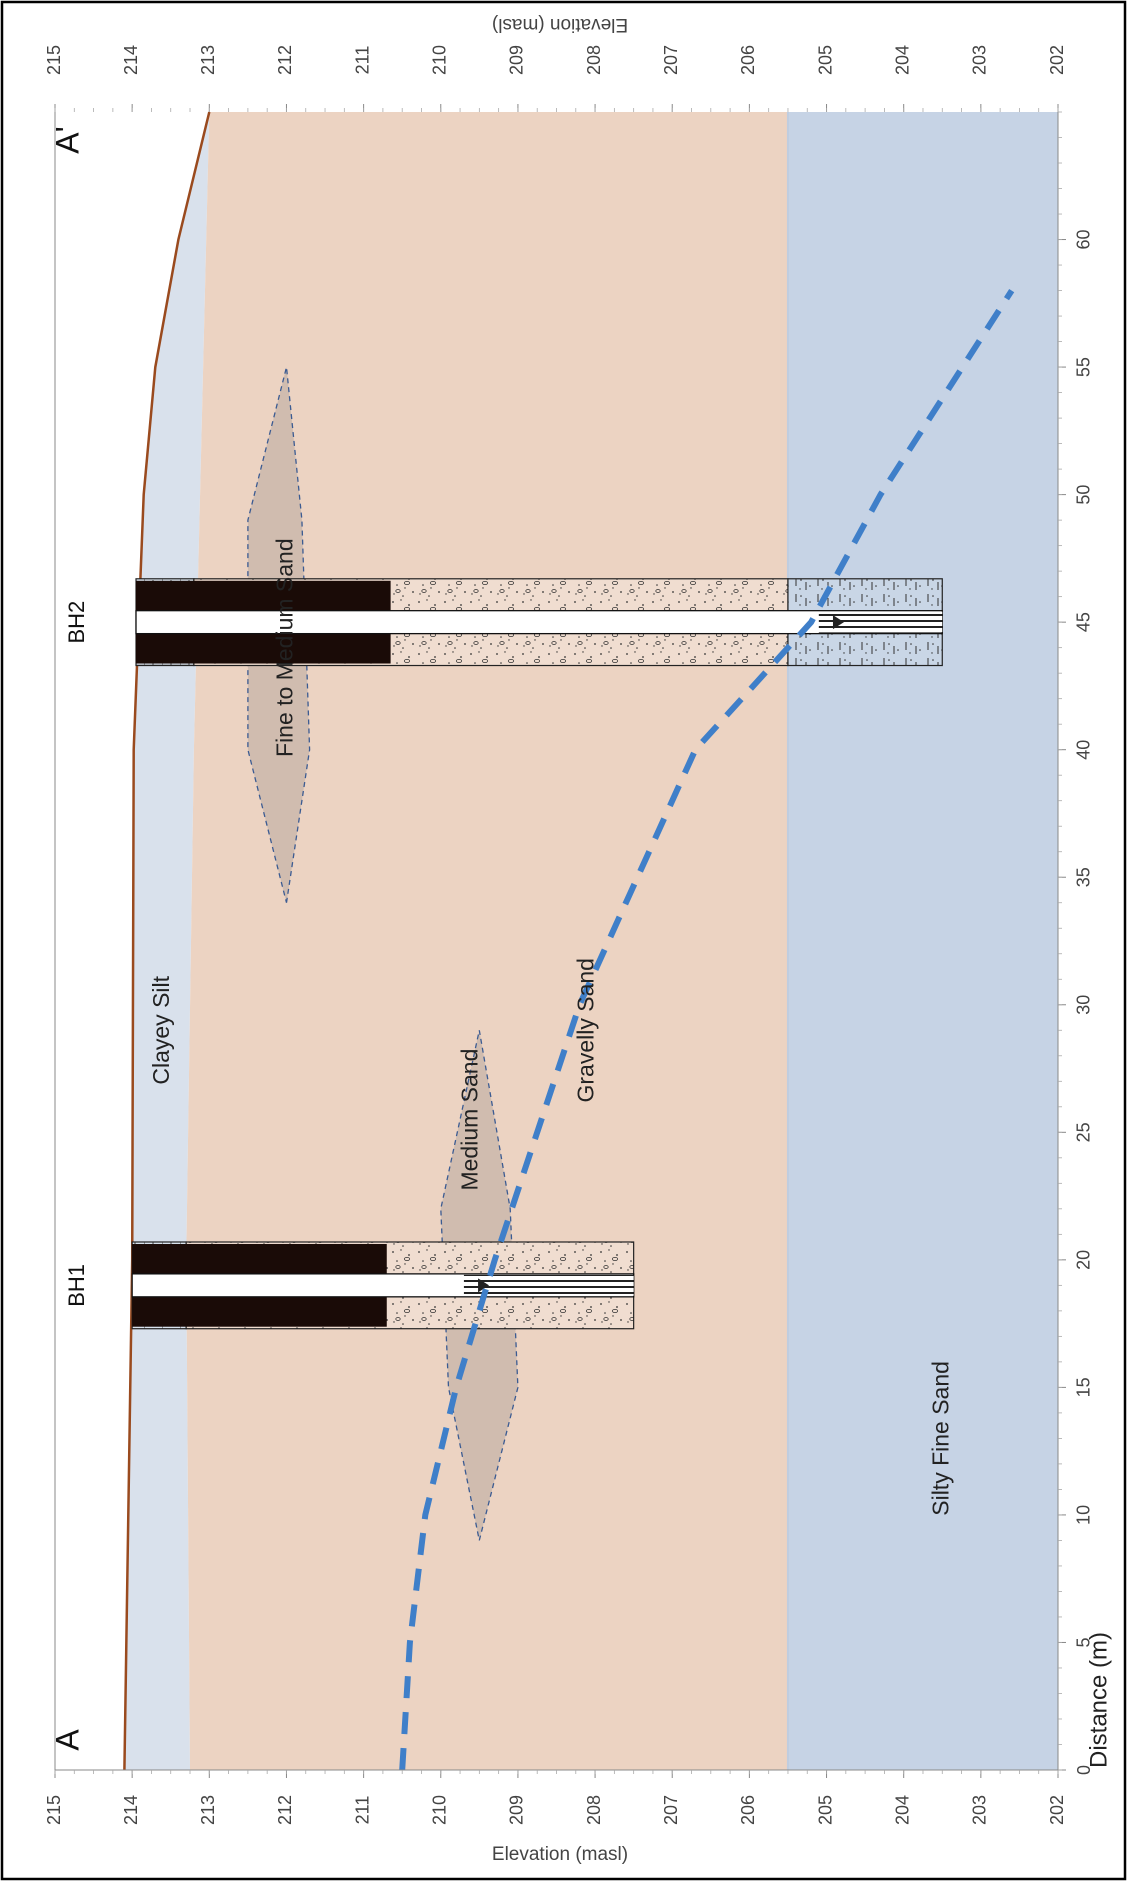 Image resolution: width=1127 pixels, height=1886 pixels. What do you see at coordinates (671, 60) in the screenshot?
I see `elevation-tick-label-upper: 207` at bounding box center [671, 60].